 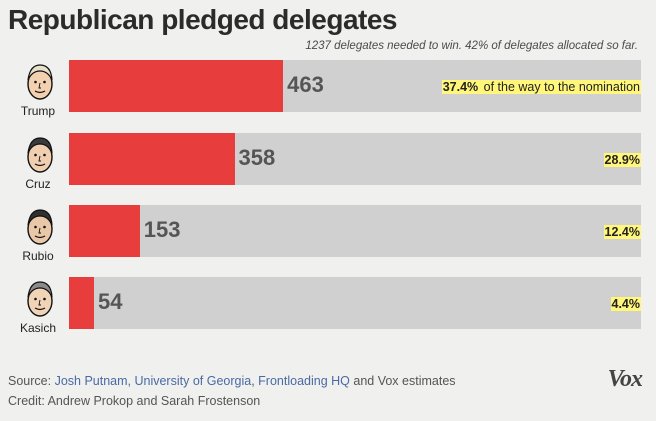 I want to click on bar-track: 54 4.4%, so click(x=355, y=303).